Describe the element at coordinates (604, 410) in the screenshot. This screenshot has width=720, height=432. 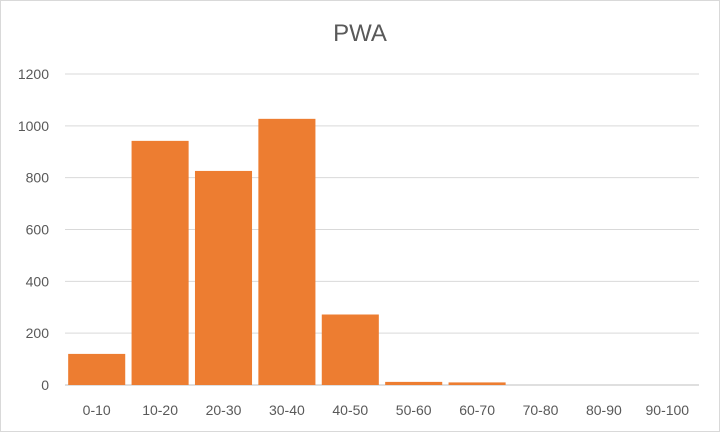
I see `x-tick-label: 80-90` at that location.